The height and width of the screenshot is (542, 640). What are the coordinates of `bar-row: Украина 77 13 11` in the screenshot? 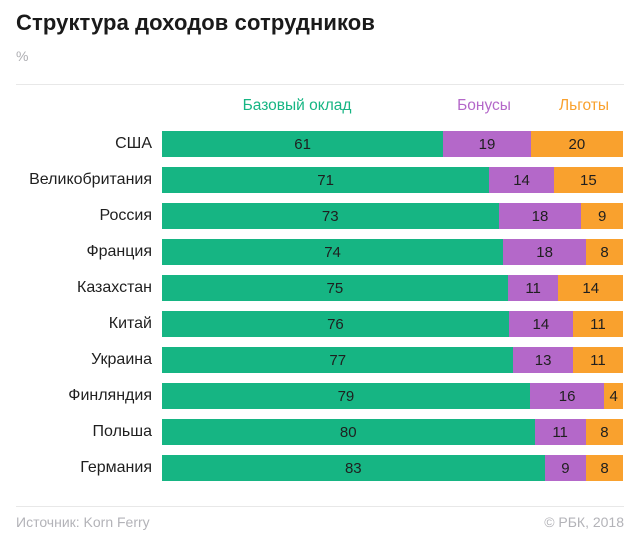 It's located at (319, 360).